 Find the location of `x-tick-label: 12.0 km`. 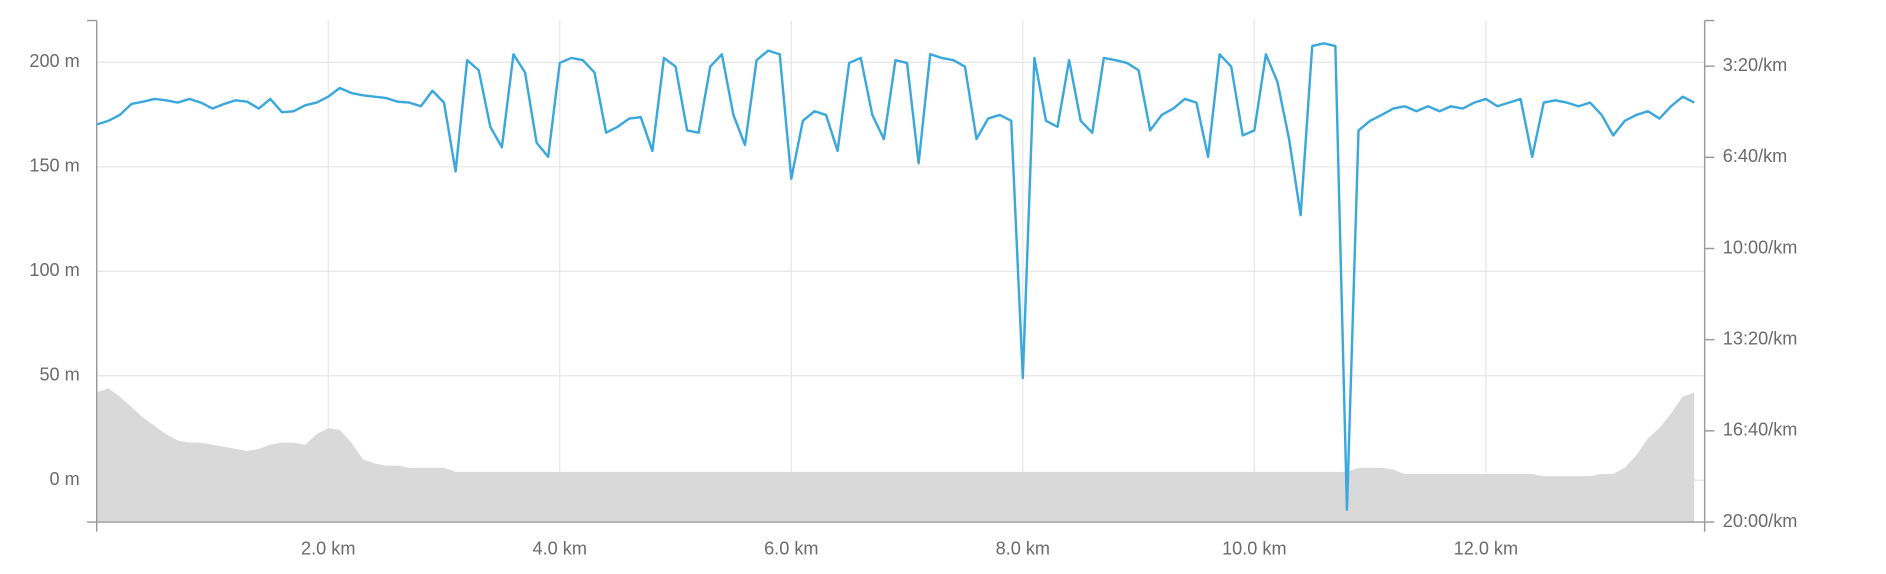

x-tick-label: 12.0 km is located at coordinates (1486, 549).